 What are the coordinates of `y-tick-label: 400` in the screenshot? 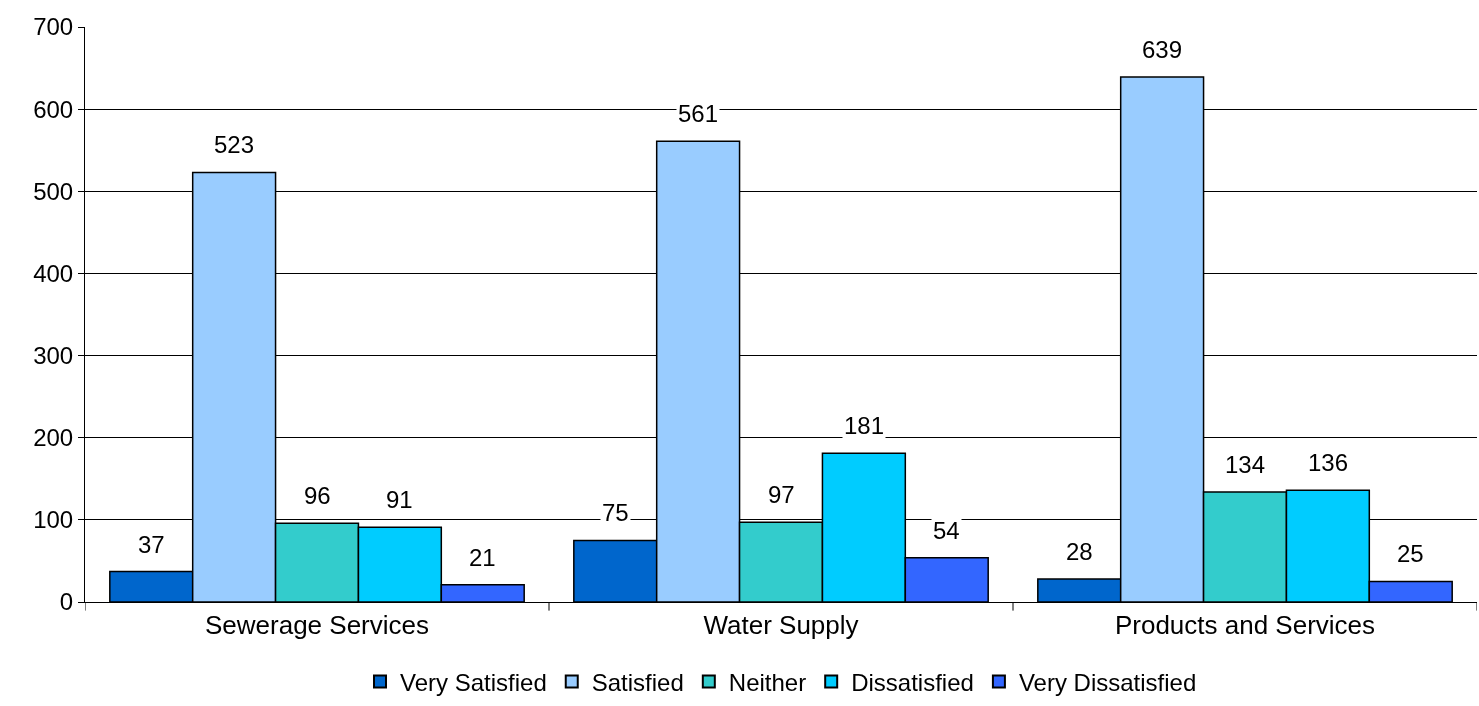 It's located at (53, 273).